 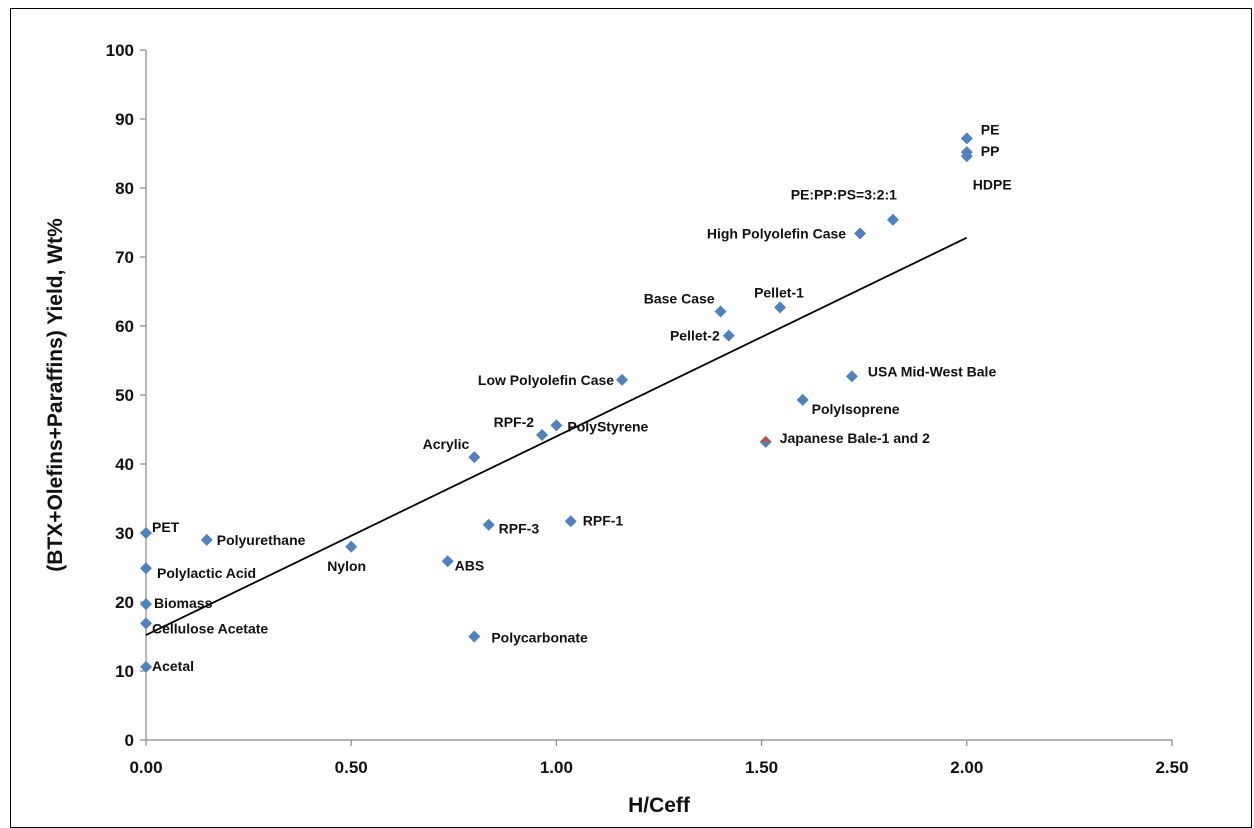 What do you see at coordinates (124, 257) in the screenshot?
I see `y-tick-label: 70` at bounding box center [124, 257].